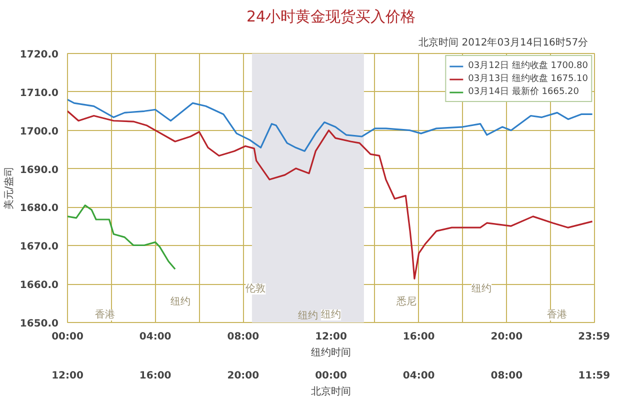  What do you see at coordinates (243, 376) in the screenshot?
I see `x2-tick-label: 20:00` at bounding box center [243, 376].